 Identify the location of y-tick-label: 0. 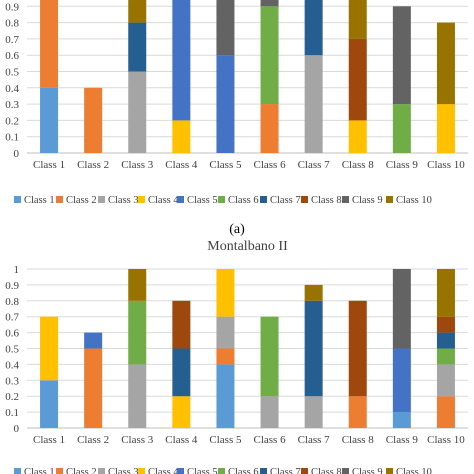
(17, 154).